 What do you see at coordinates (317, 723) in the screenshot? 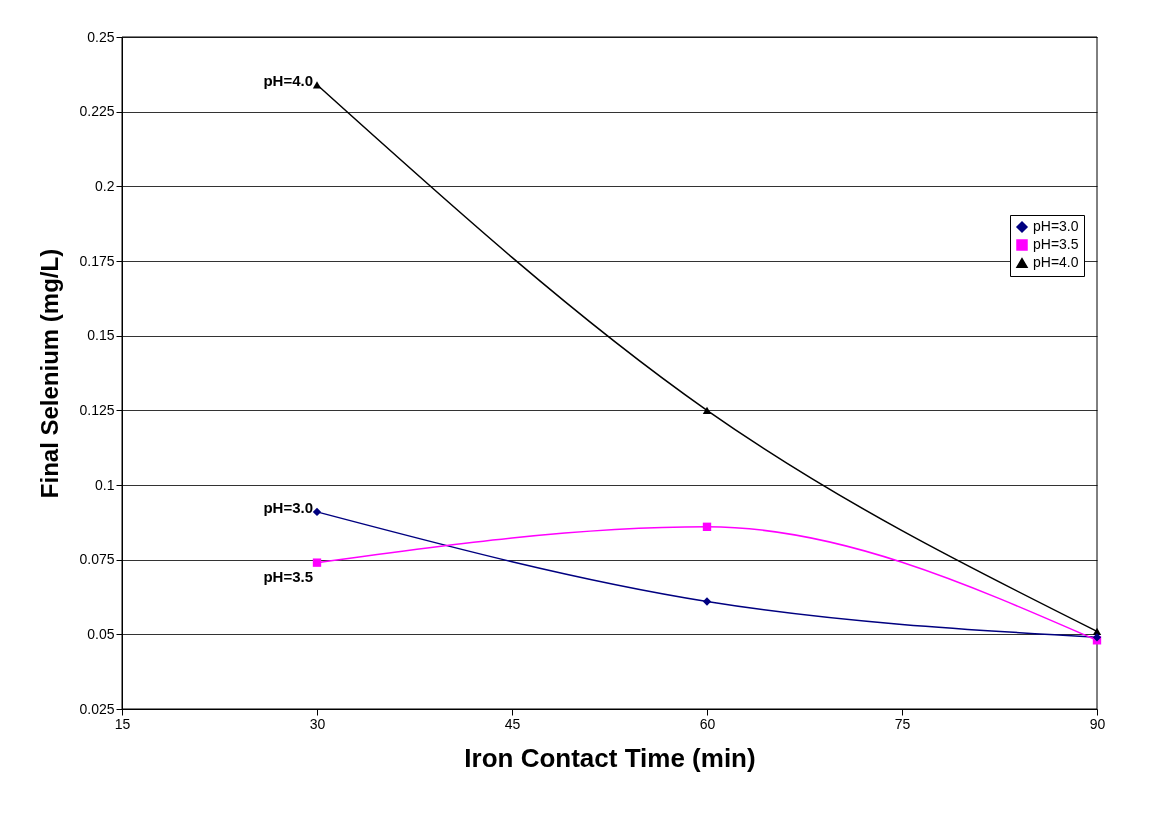
I see `x-tick-label: 30` at bounding box center [317, 723].